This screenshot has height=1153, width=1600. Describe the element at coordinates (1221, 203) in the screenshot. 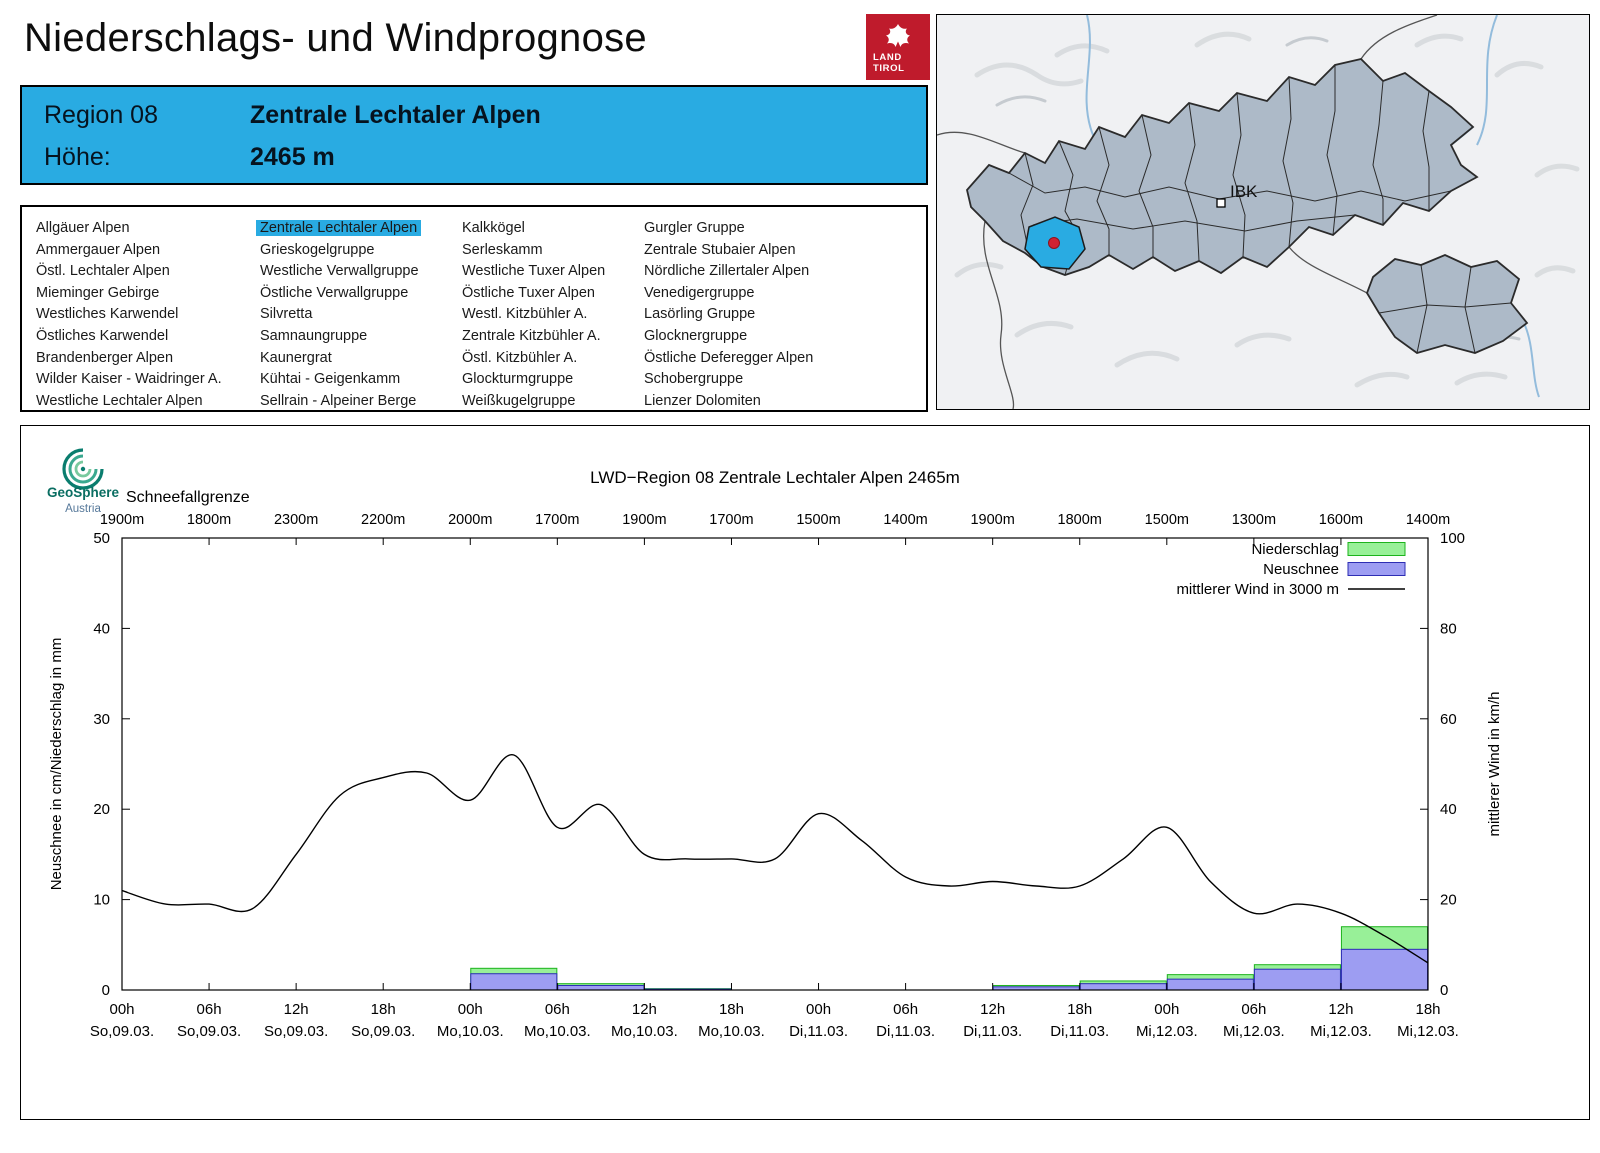

I see `ibk-marker` at that location.